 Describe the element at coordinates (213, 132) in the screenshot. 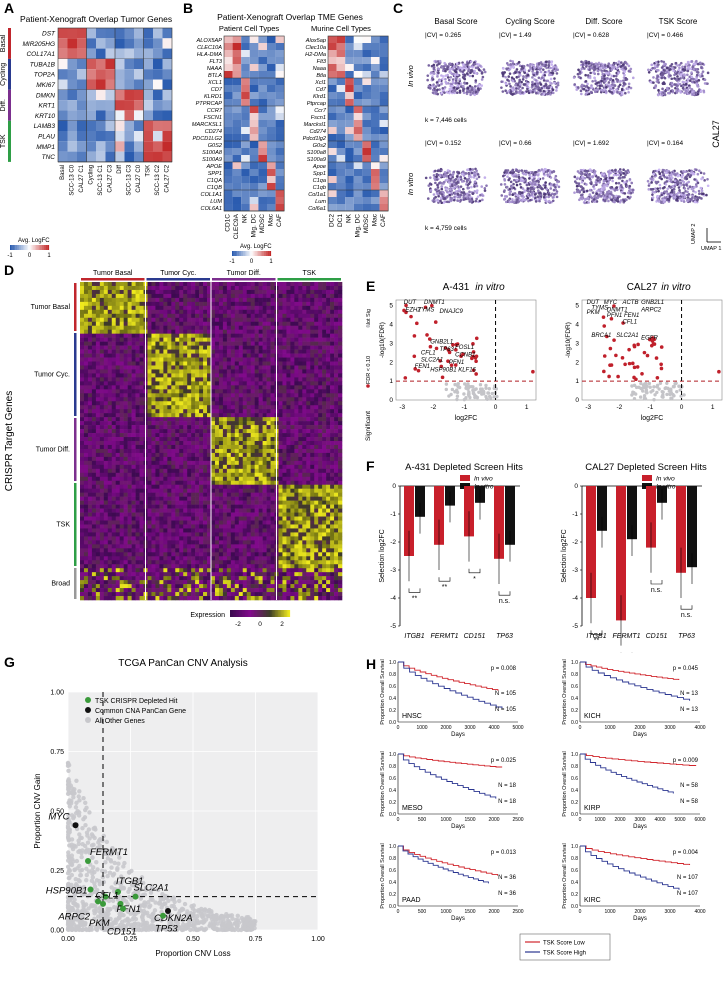

I see `panel-b-left-gene: CD274` at that location.